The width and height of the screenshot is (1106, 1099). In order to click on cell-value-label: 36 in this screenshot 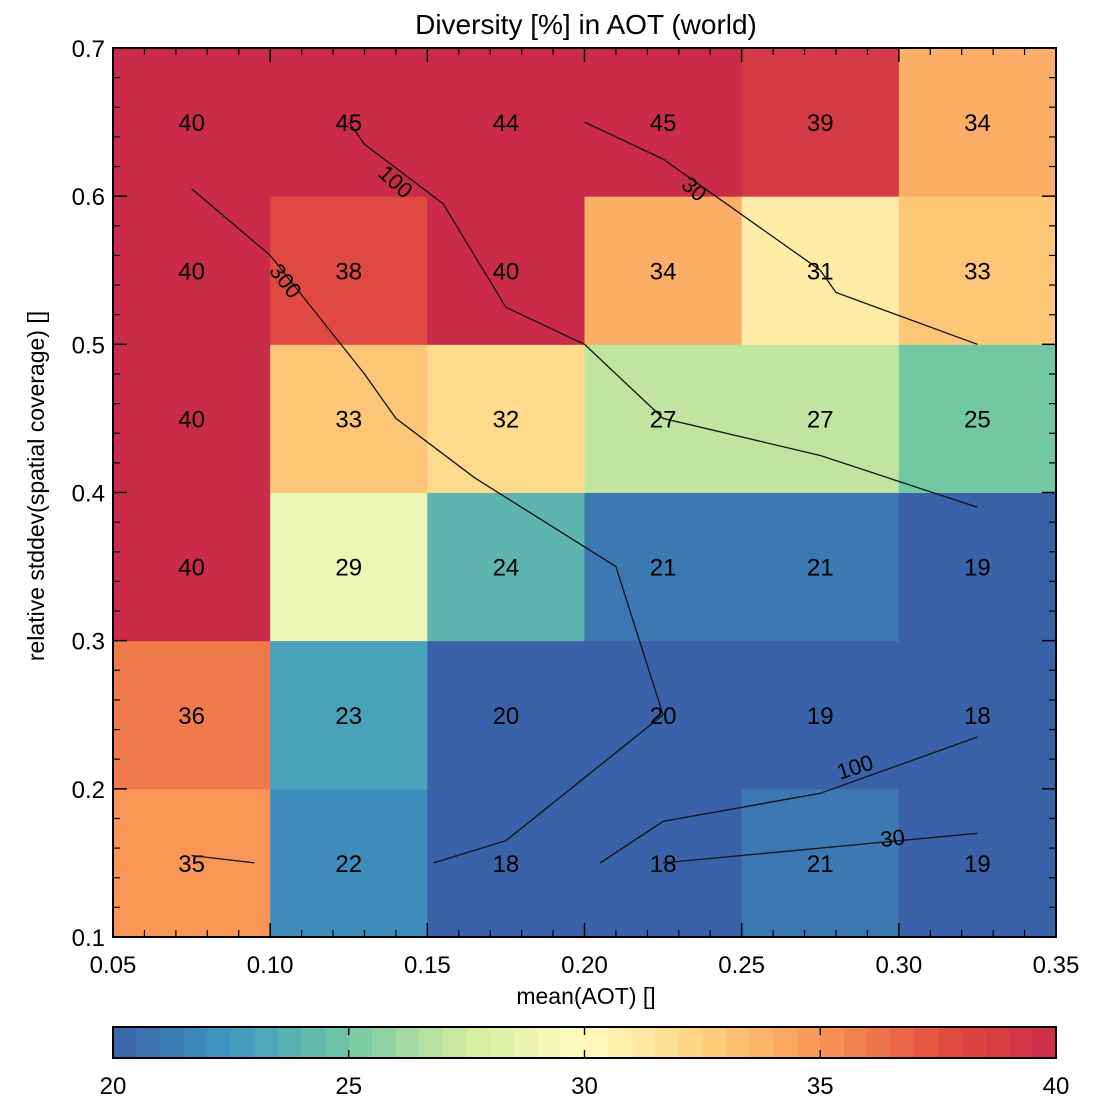, I will do `click(191, 716)`.